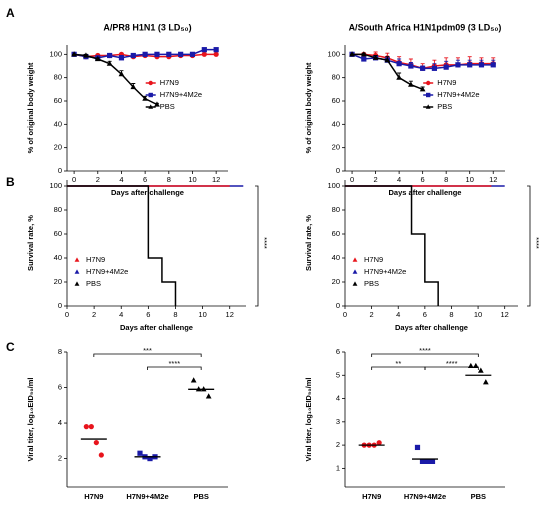 The height and width of the screenshot is (509, 550). Describe the element at coordinates (60, 422) in the screenshot. I see `y-tick-label: 4` at that location.